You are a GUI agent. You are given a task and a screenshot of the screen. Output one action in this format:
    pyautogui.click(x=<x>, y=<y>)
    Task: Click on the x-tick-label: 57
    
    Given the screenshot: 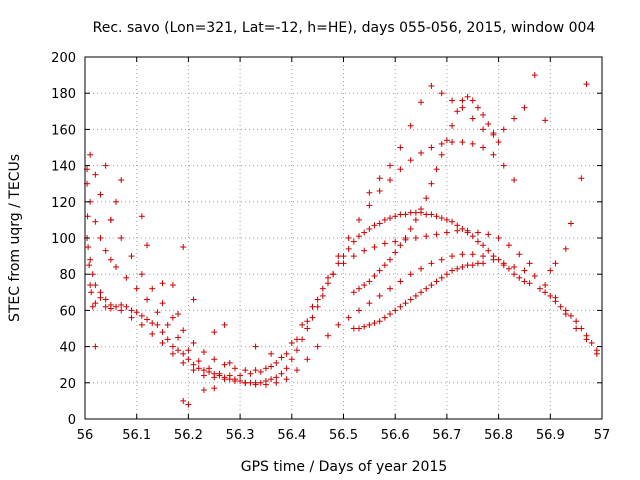 What is the action you would take?
    pyautogui.click(x=602, y=435)
    